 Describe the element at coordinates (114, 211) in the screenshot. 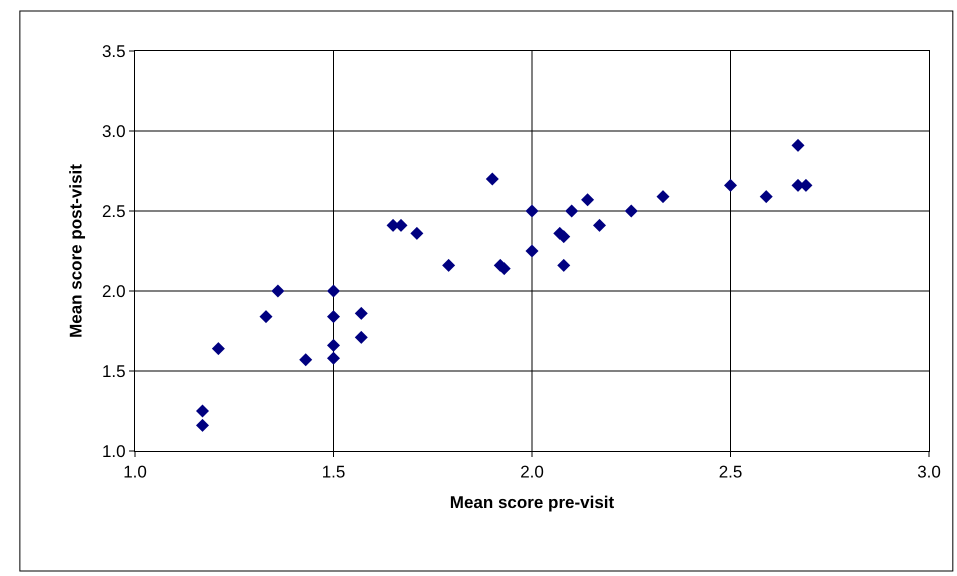

I see `y-tick-label: 2.5` at that location.